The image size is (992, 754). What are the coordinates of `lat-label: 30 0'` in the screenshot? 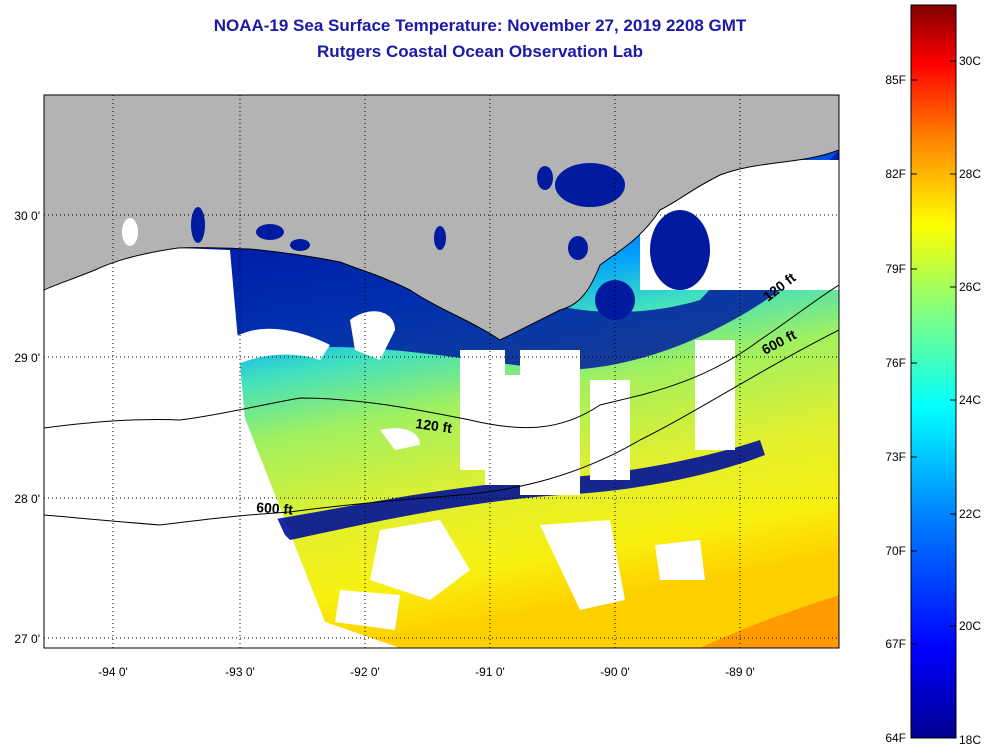 It's located at (27, 216).